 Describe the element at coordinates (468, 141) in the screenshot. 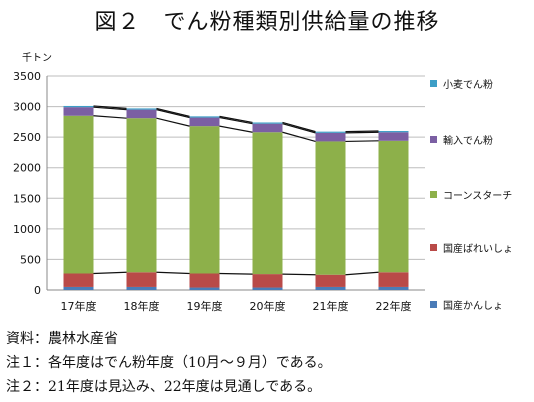

I see `legend-label: 輸入でん粉` at that location.